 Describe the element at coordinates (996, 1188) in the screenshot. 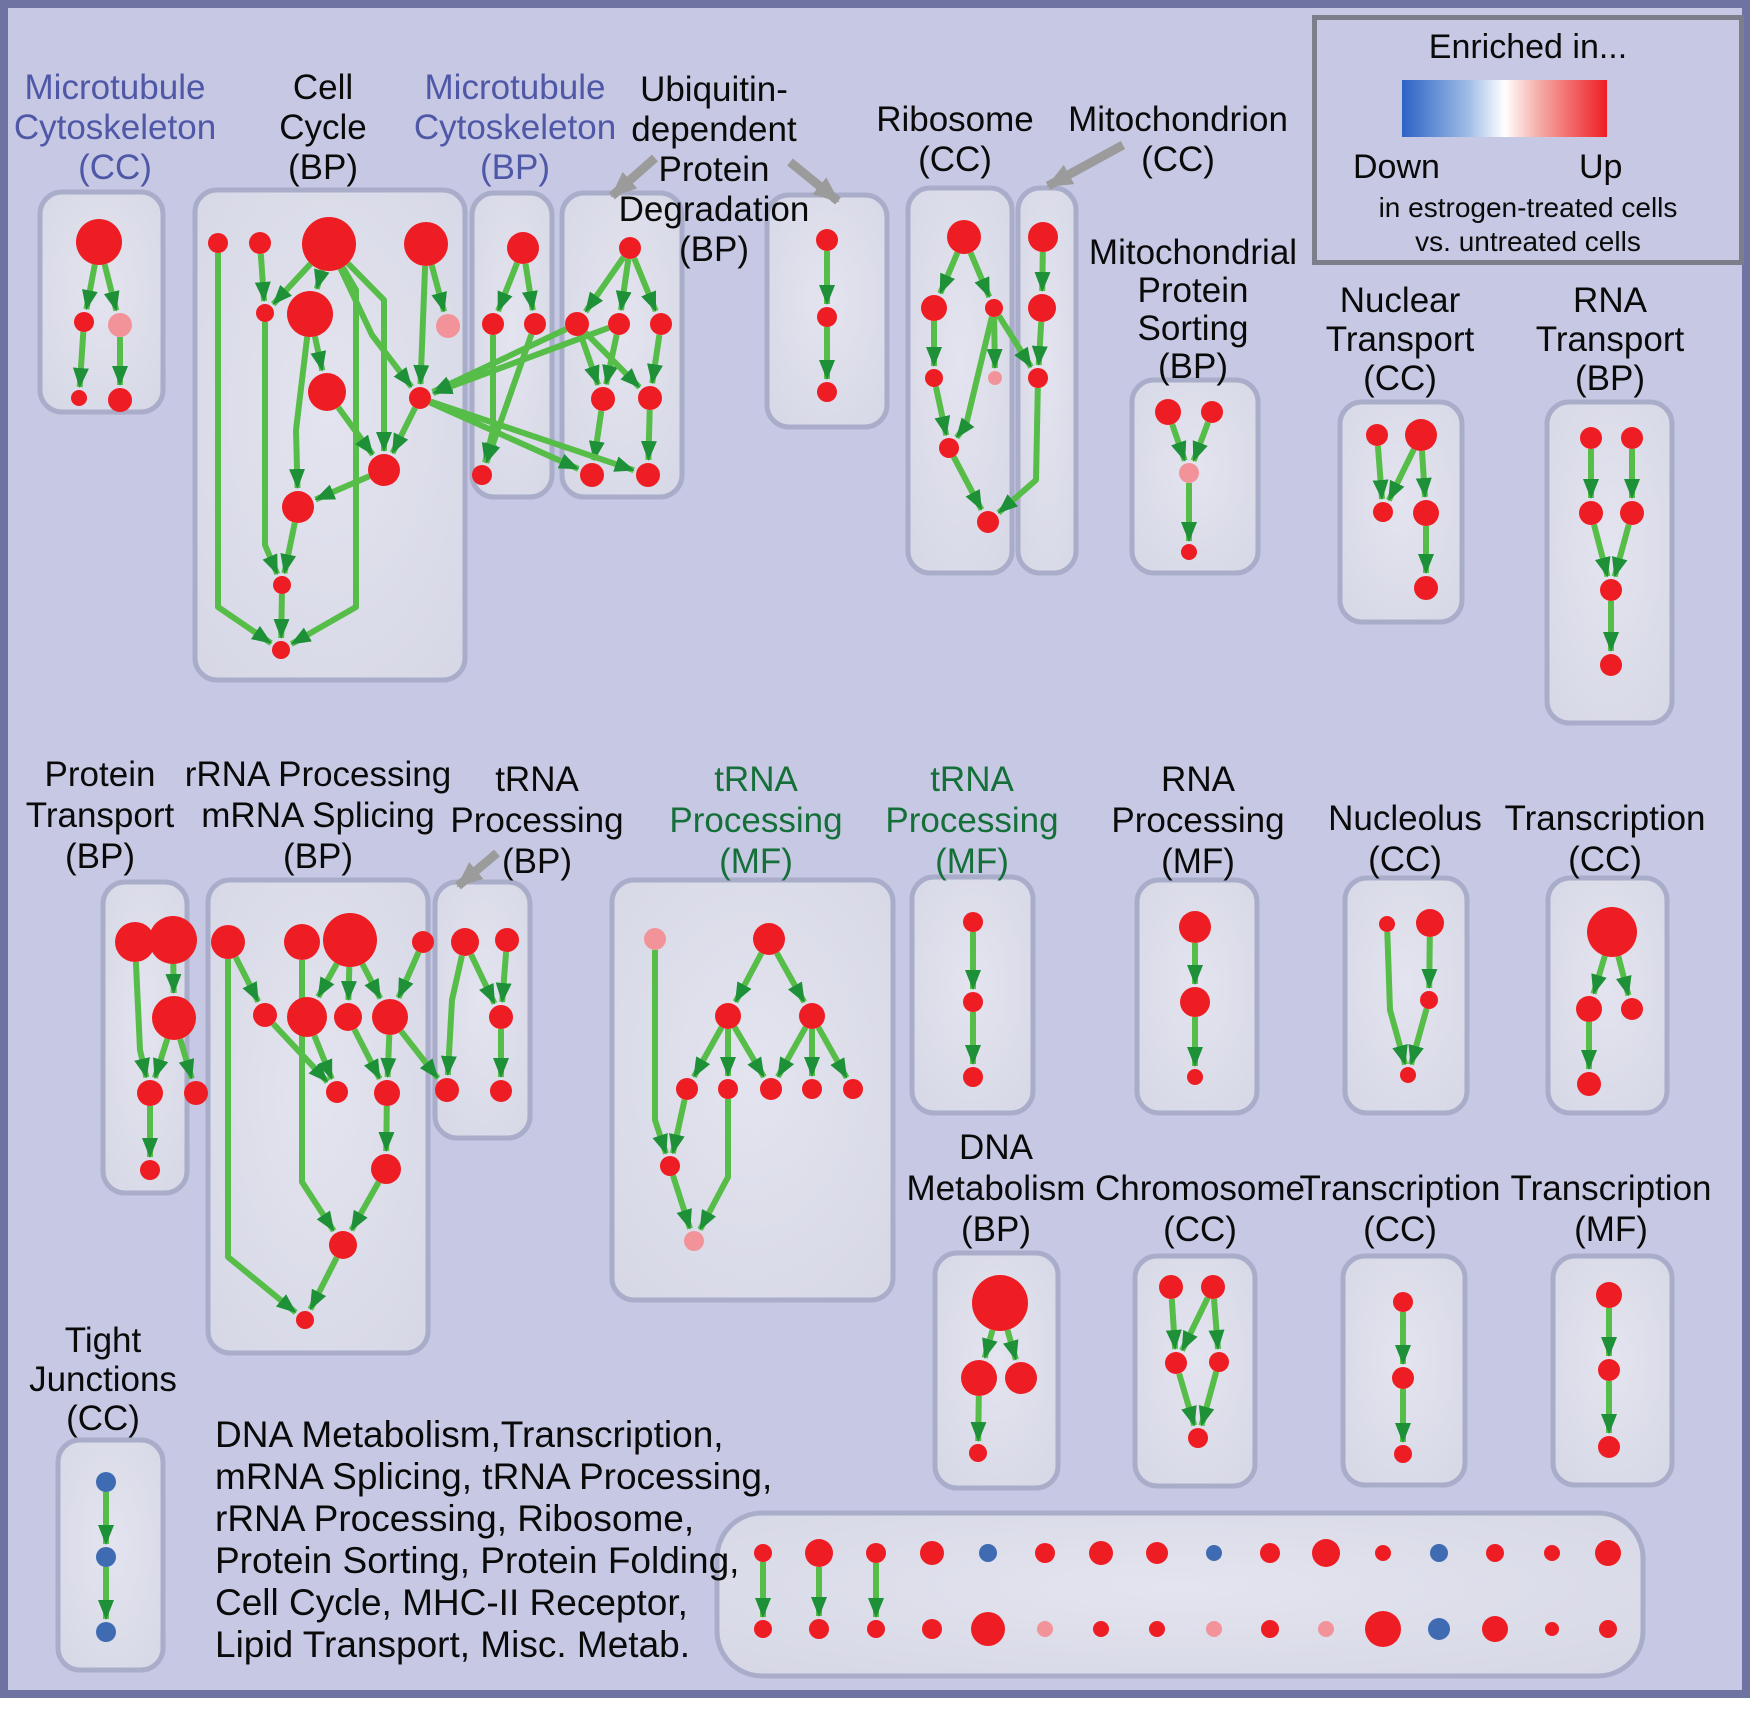

I see `cluster-label-dna_metab: Metabolism` at that location.